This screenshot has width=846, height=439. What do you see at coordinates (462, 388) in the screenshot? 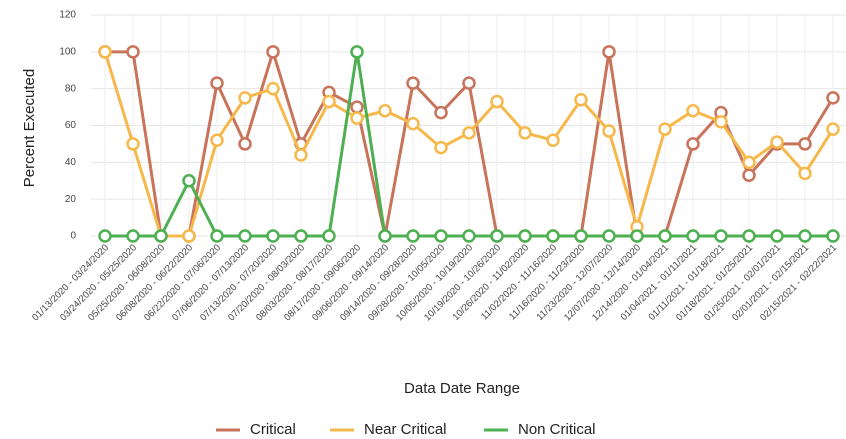
I see `x-axis-title: Data Date Range` at bounding box center [462, 388].